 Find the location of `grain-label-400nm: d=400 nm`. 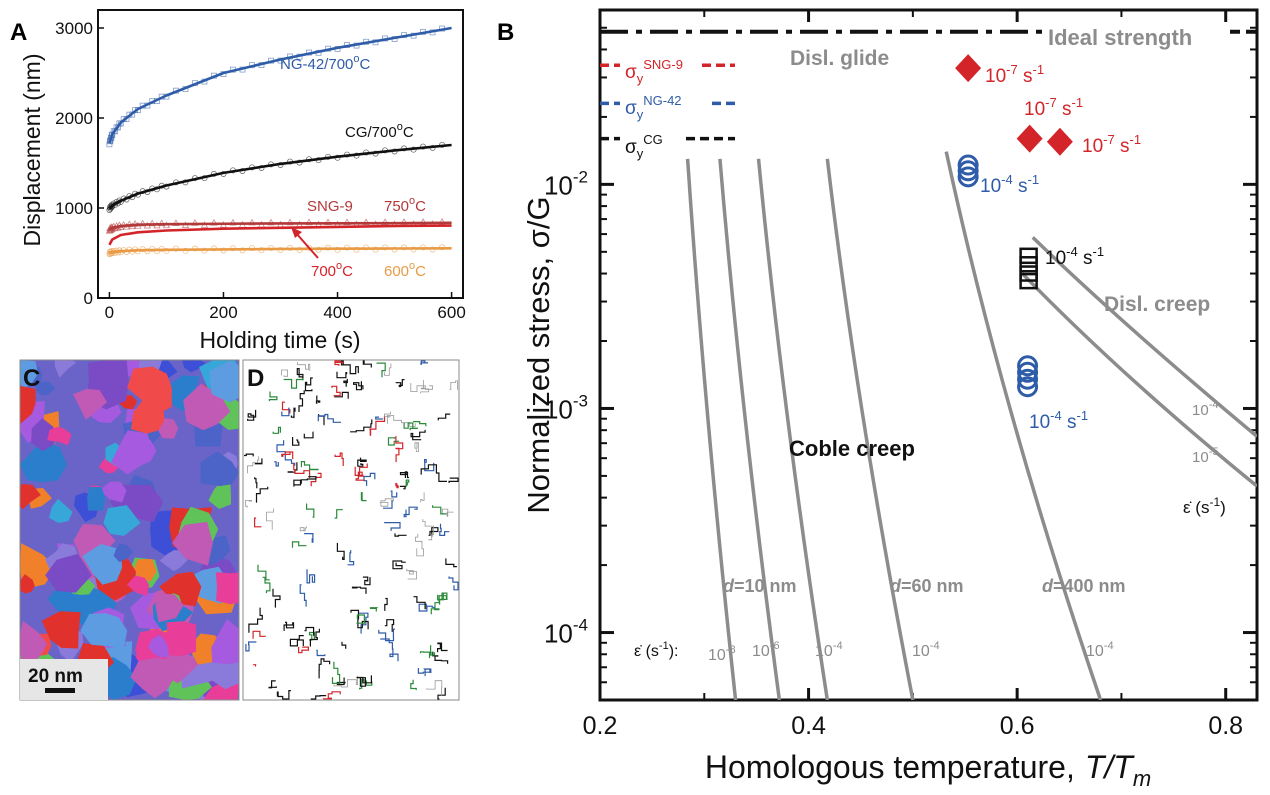

grain-label-400nm: d=400 nm is located at coordinates (1084, 586).